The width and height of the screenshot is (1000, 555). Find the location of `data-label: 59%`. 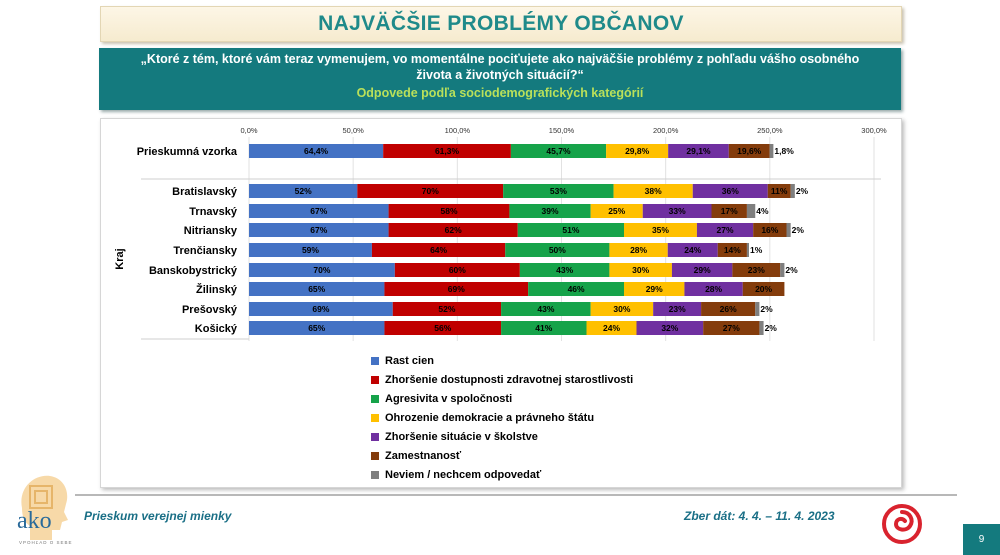

data-label: 59% is located at coordinates (310, 250).